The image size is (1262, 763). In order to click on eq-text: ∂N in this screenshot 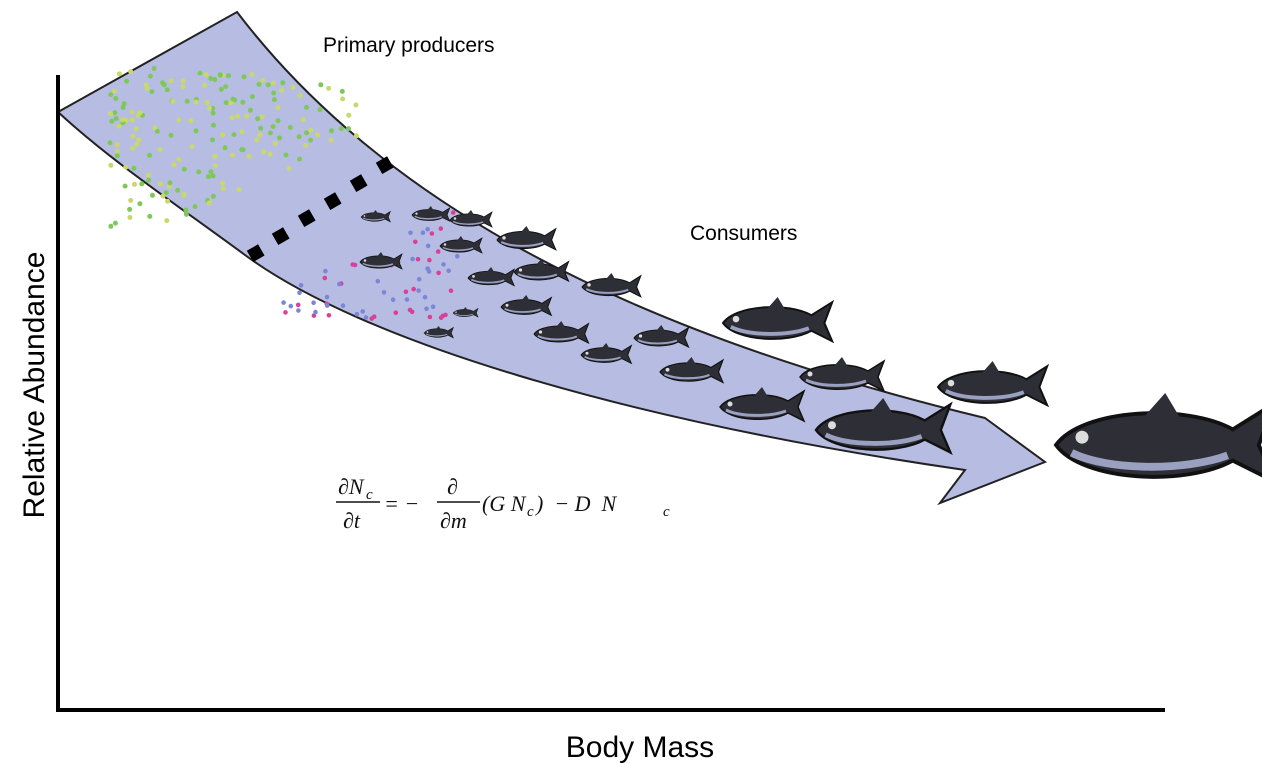, I will do `click(351, 486)`.